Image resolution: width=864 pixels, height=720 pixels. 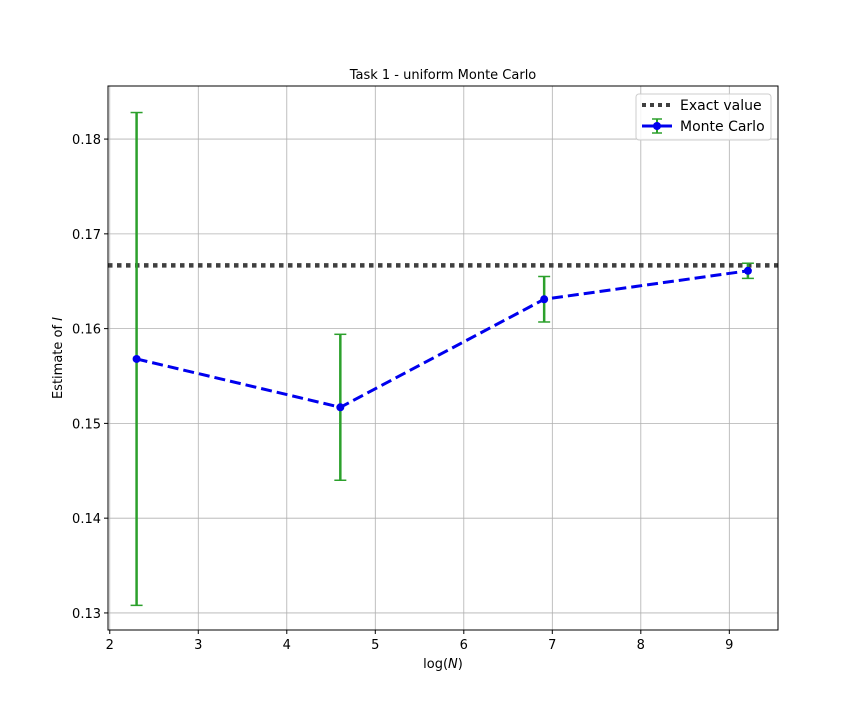 I want to click on x-axis-label-prefix: log(, so click(x=435, y=664).